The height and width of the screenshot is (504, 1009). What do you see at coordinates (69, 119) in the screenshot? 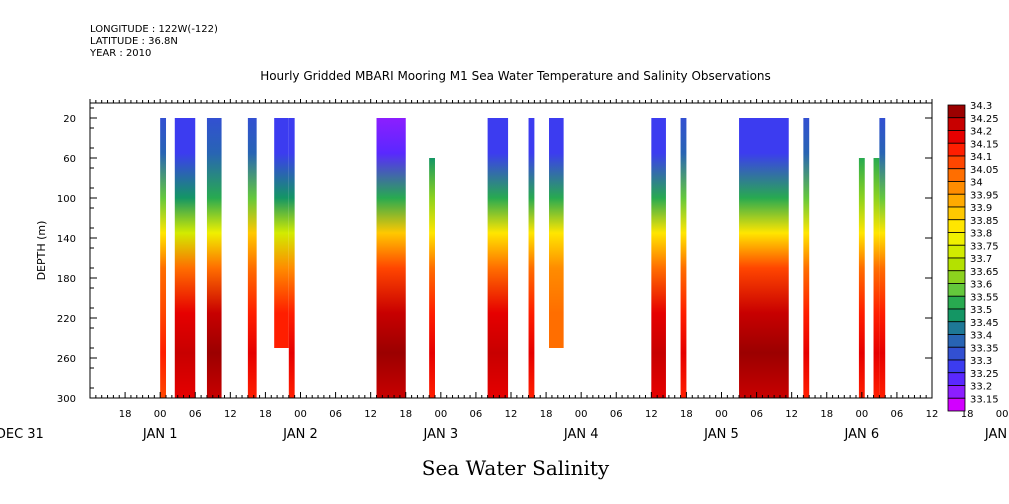
I see `y-tick-label: 20` at bounding box center [69, 119].